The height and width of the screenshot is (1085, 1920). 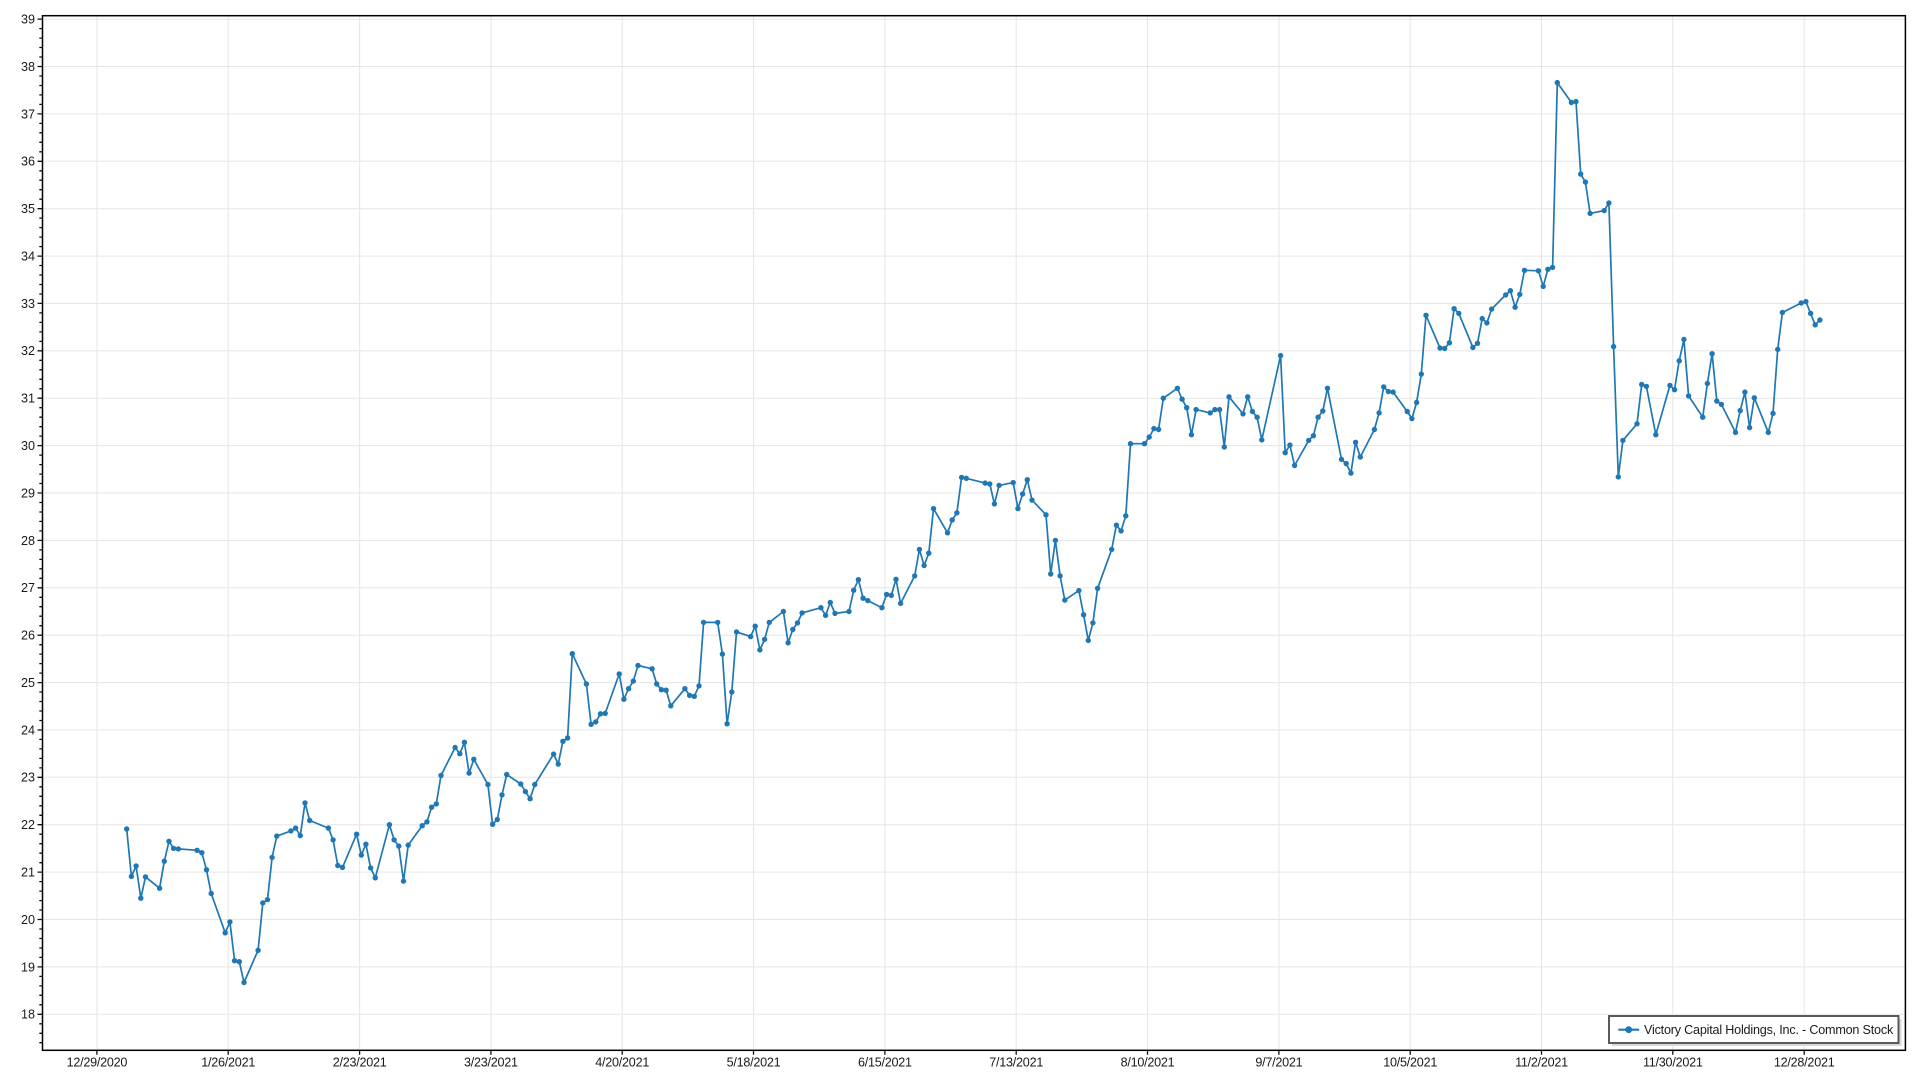 I want to click on svg-text: 22, so click(x=28, y=825).